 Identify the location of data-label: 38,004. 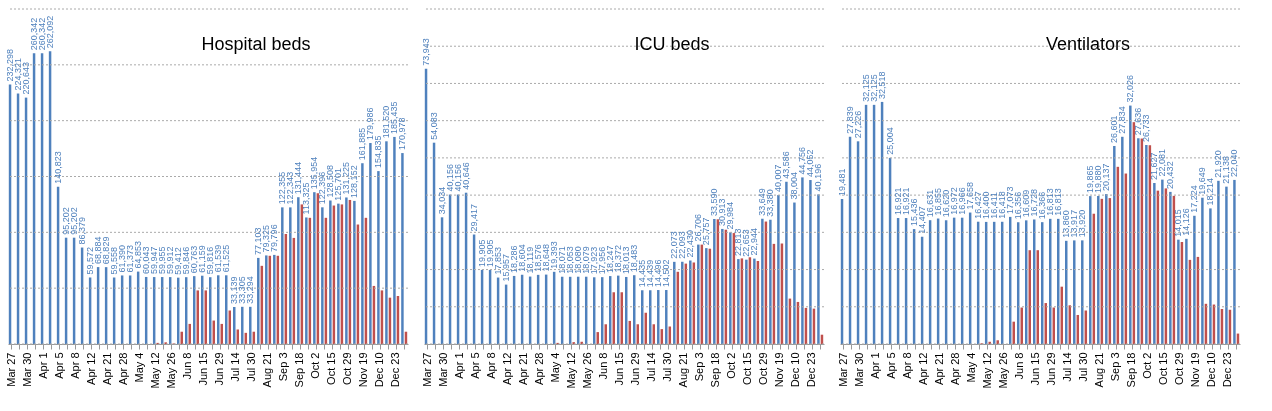
(794, 186).